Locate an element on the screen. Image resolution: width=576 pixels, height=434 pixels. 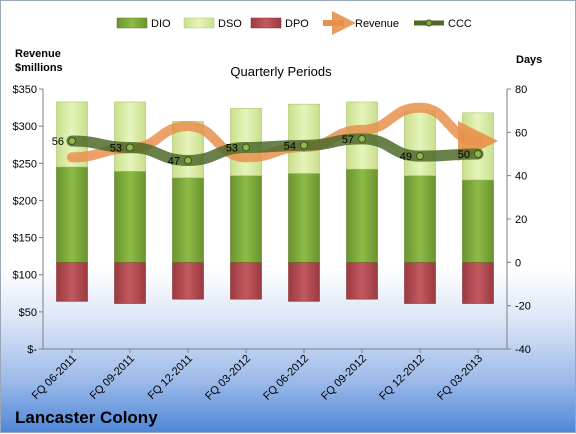
legend-item-dpo: DPO is located at coordinates (279, 23).